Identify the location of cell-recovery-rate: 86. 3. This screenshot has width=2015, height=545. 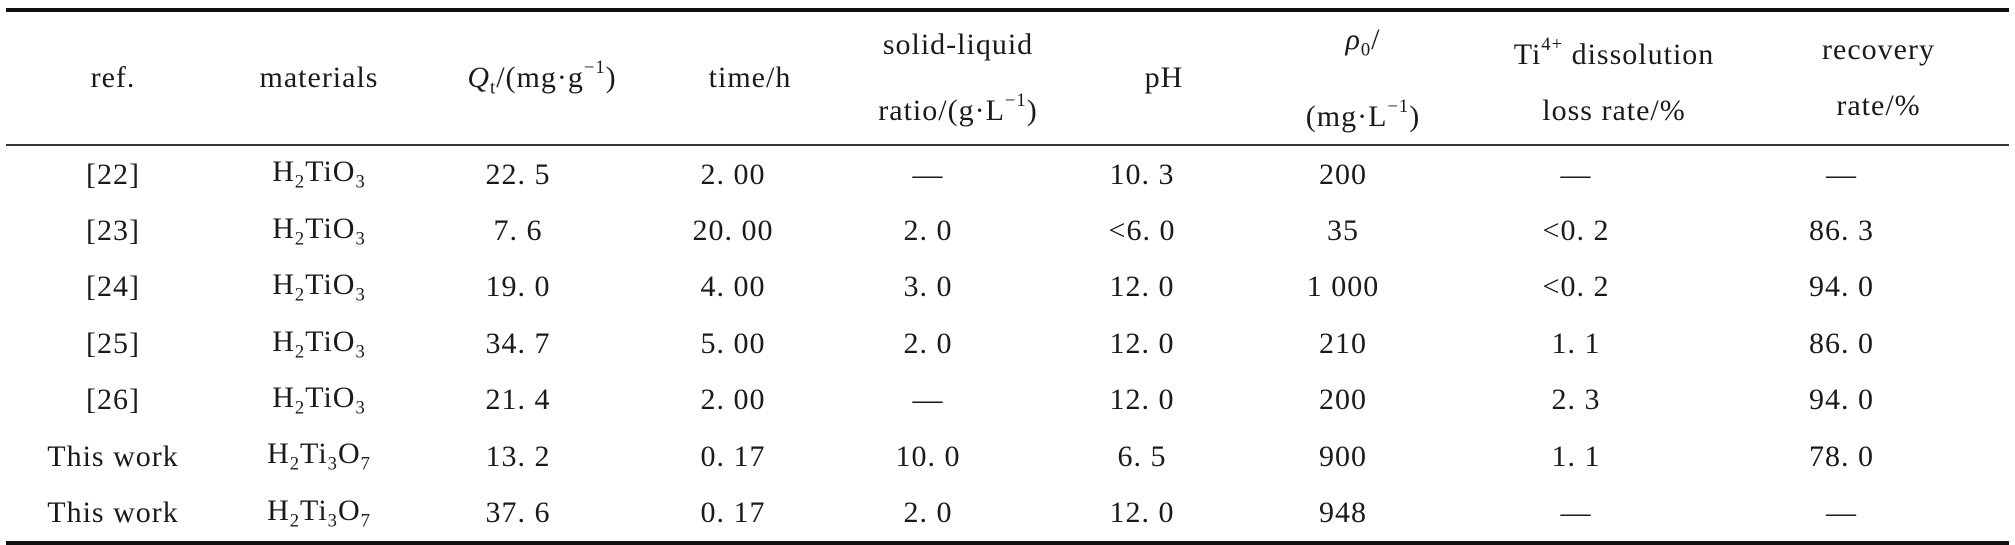
(1841, 231).